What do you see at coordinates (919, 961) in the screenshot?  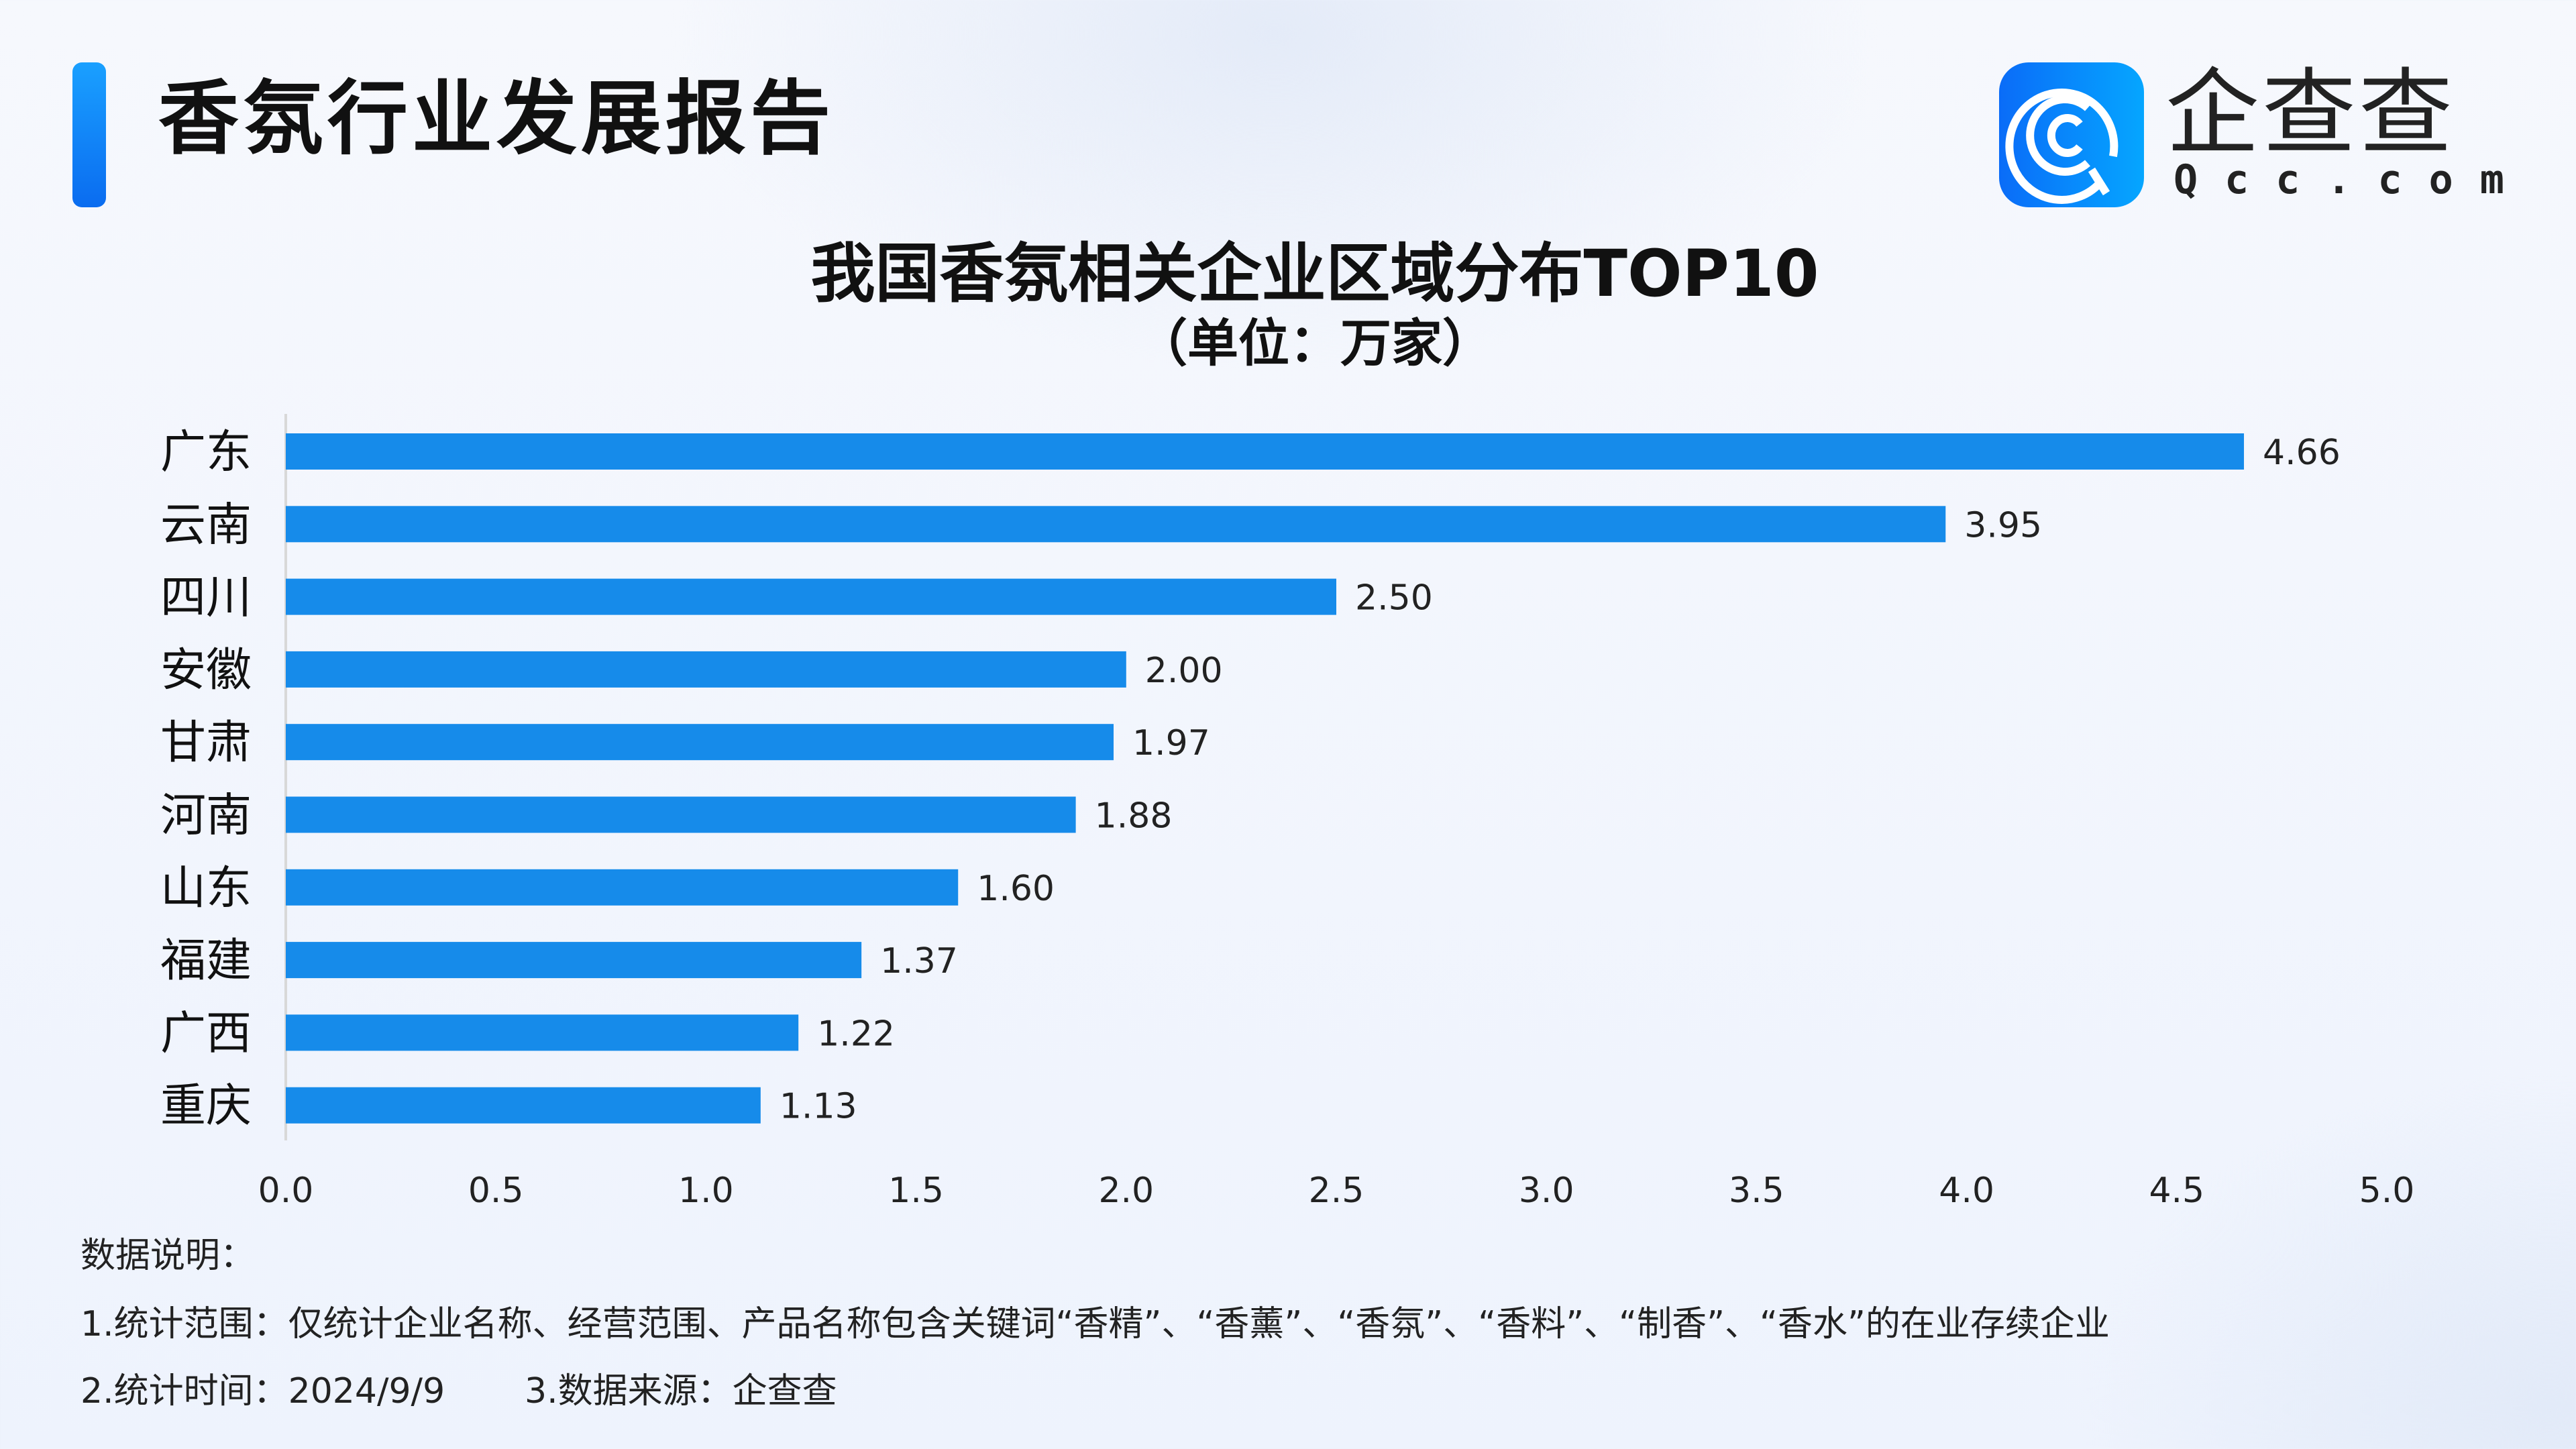 I see `value-label: 1.37` at bounding box center [919, 961].